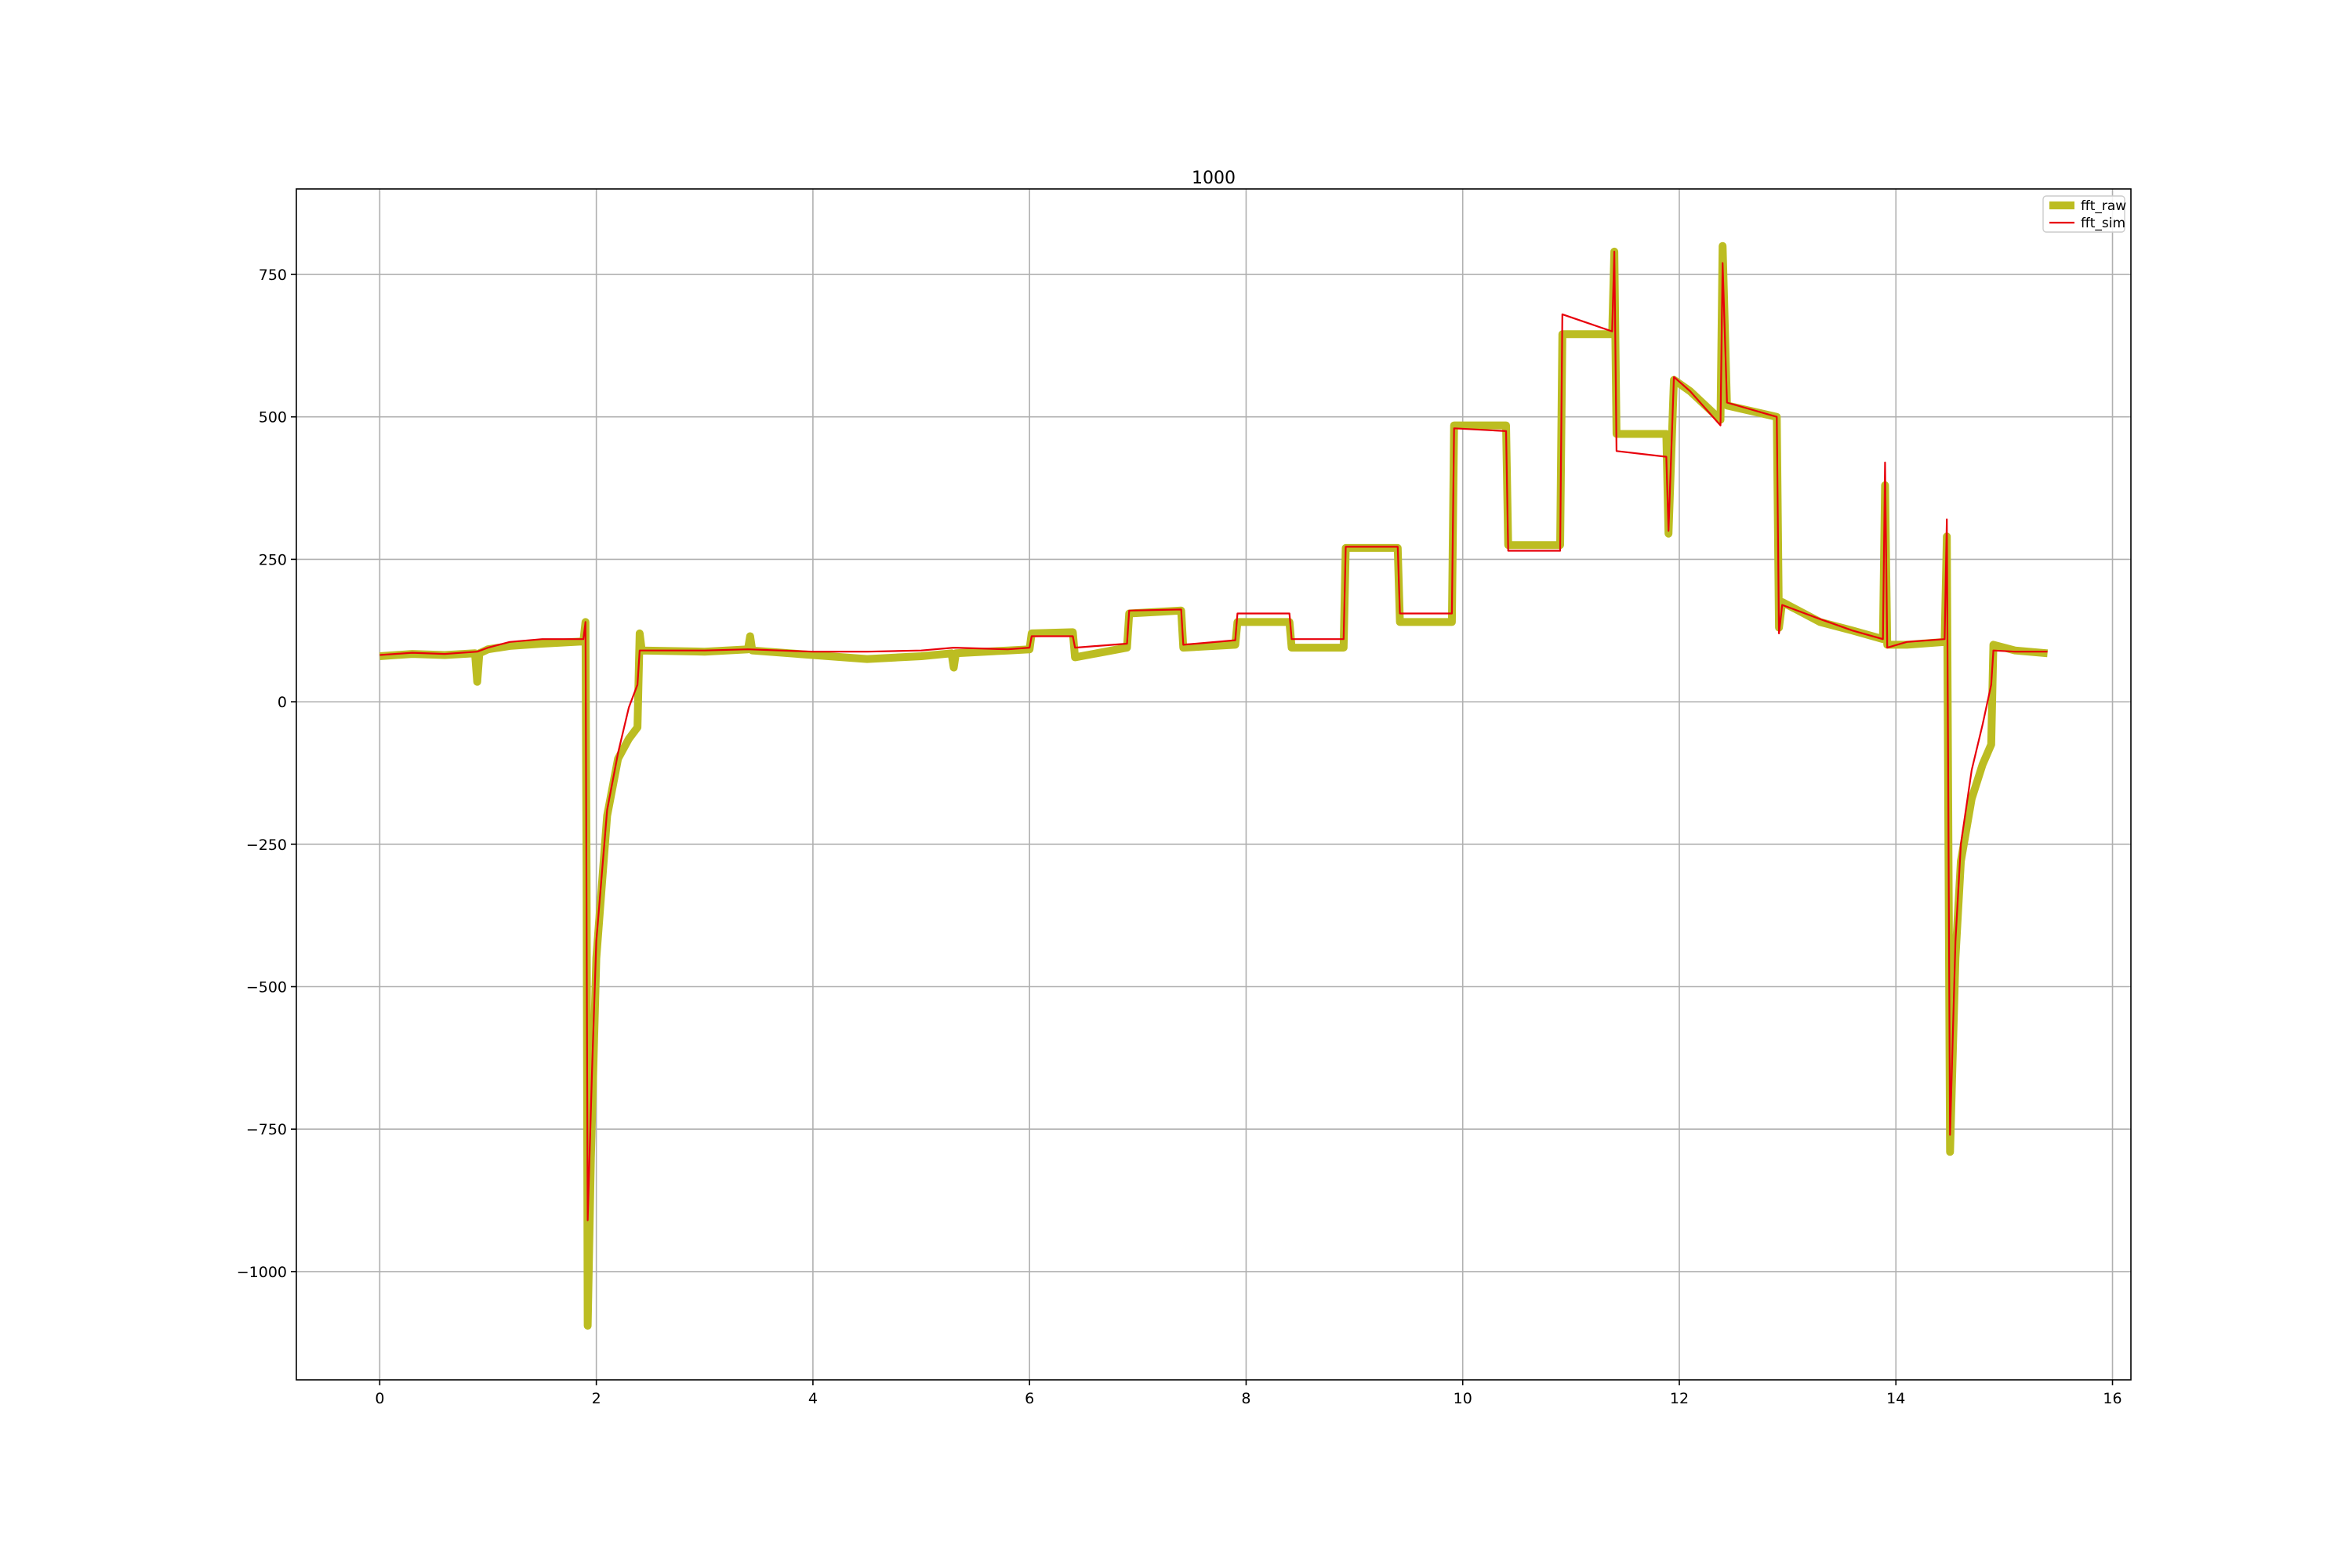 The height and width of the screenshot is (1568, 2352). I want to click on x-tick-label: 8, so click(1245, 1398).